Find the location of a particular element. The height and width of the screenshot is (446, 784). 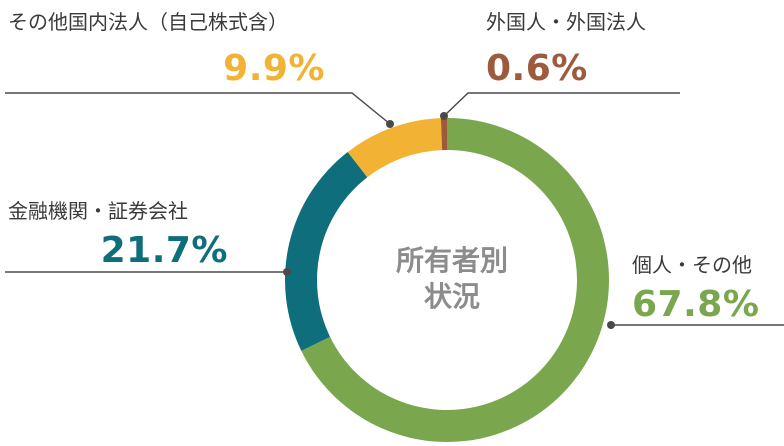

donut-slice-foreign is located at coordinates (443, 134).